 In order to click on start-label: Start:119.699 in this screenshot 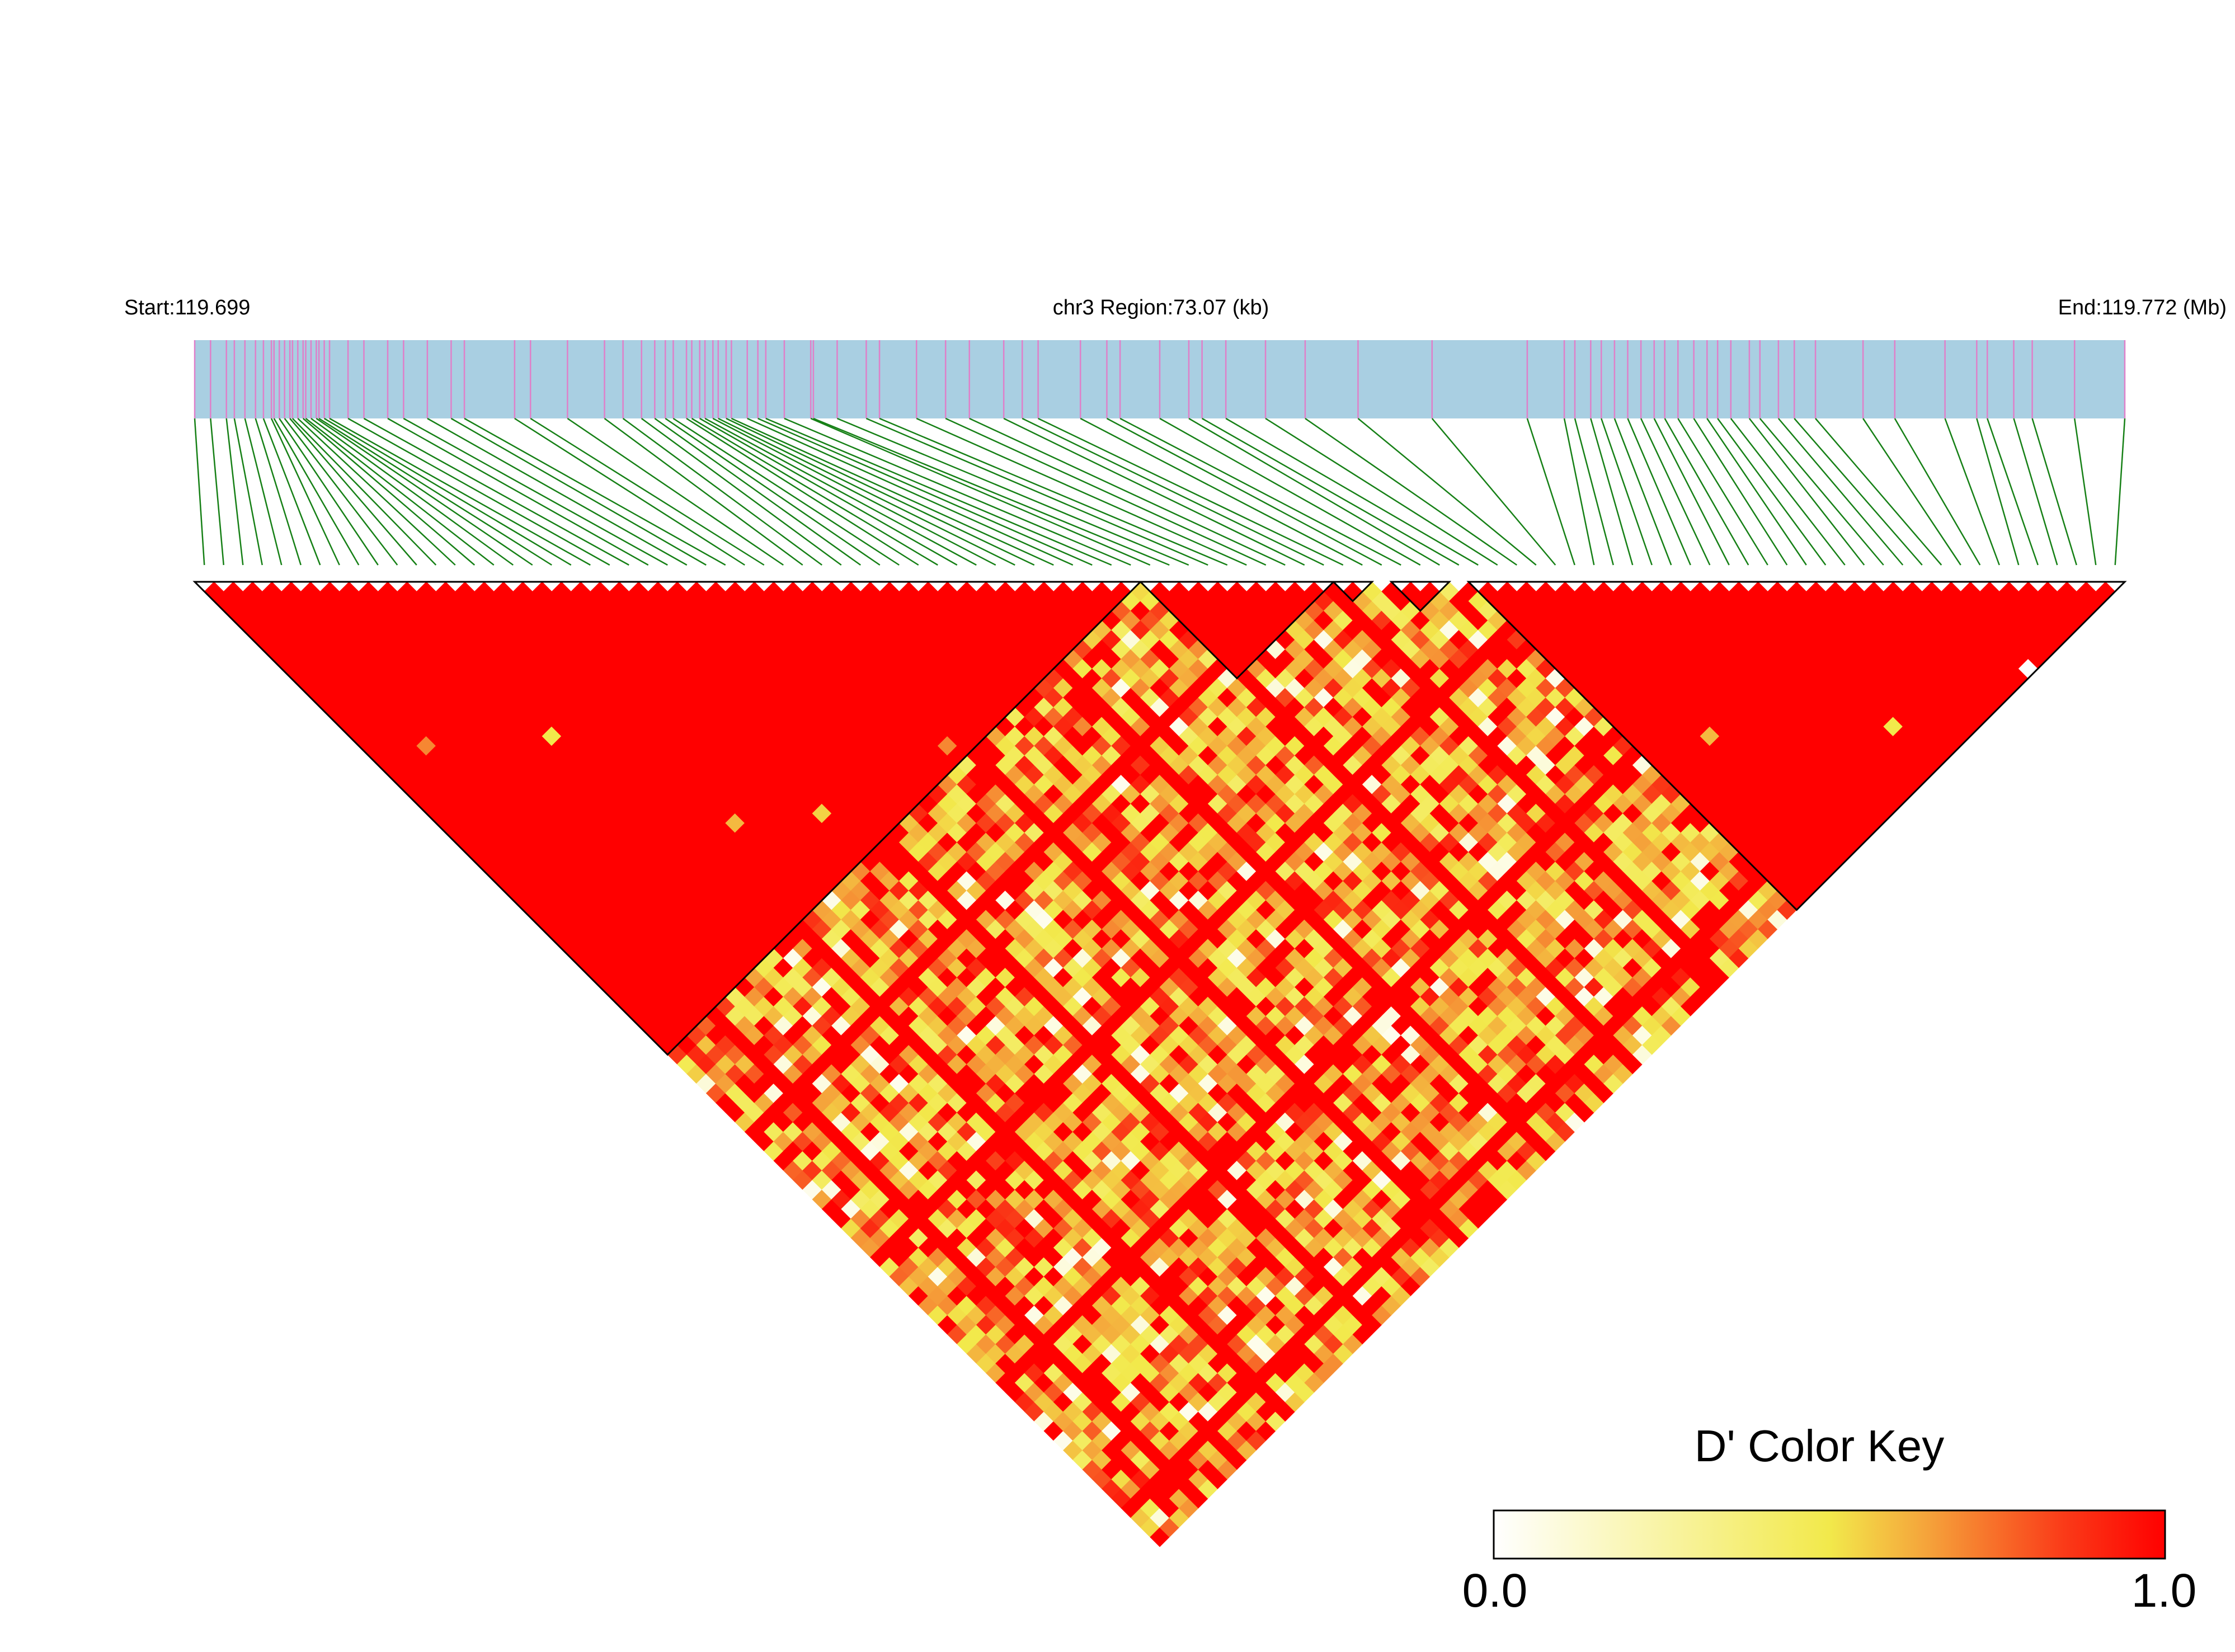, I will do `click(187, 308)`.